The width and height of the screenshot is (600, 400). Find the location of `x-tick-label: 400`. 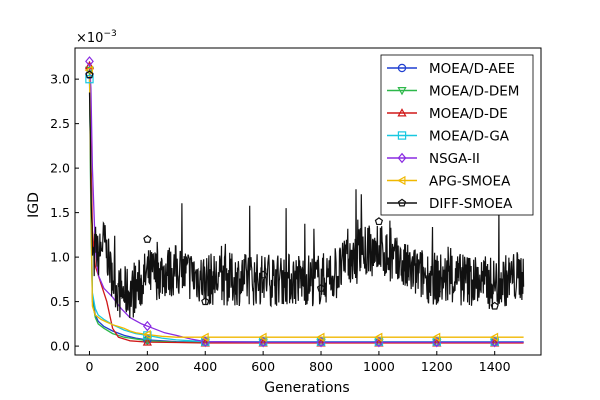

x-tick-label: 400 is located at coordinates (205, 366).